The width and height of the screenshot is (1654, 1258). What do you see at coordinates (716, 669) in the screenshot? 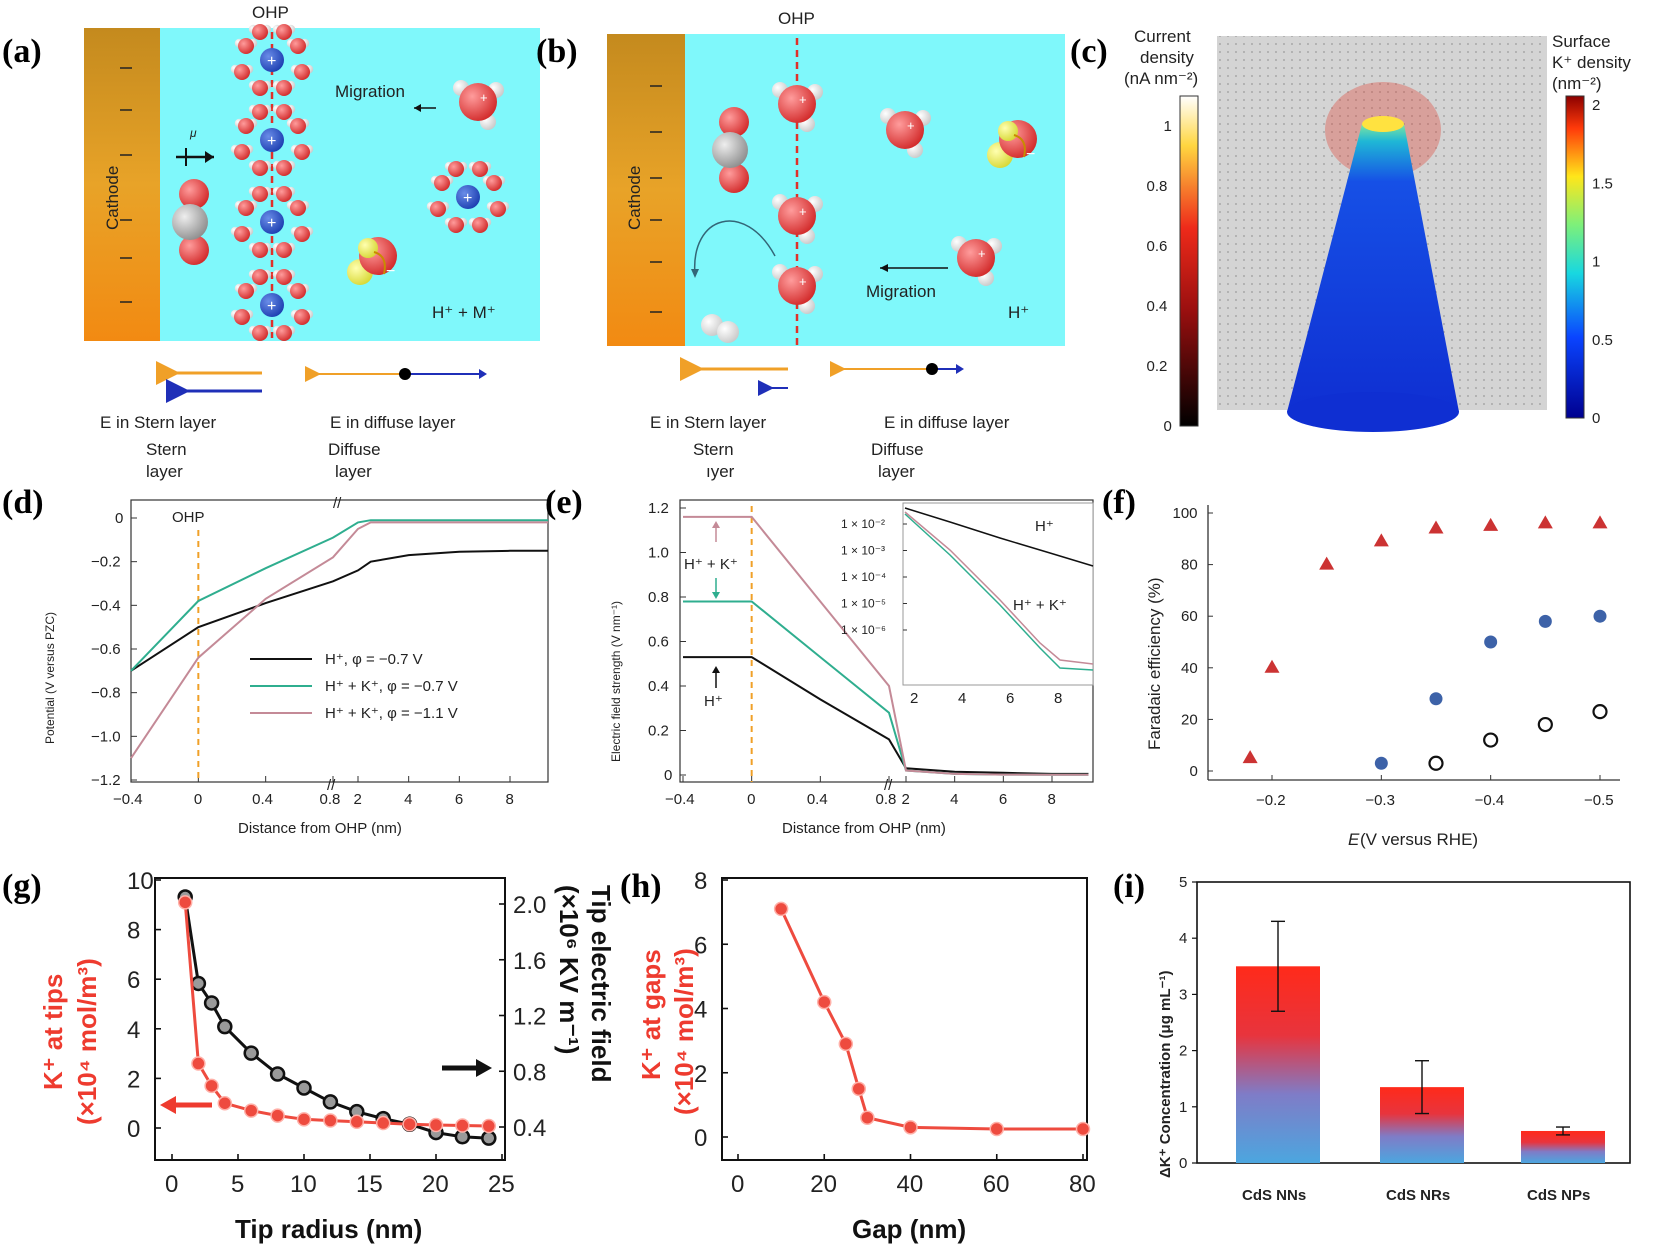
I see `arrow-head` at bounding box center [716, 669].